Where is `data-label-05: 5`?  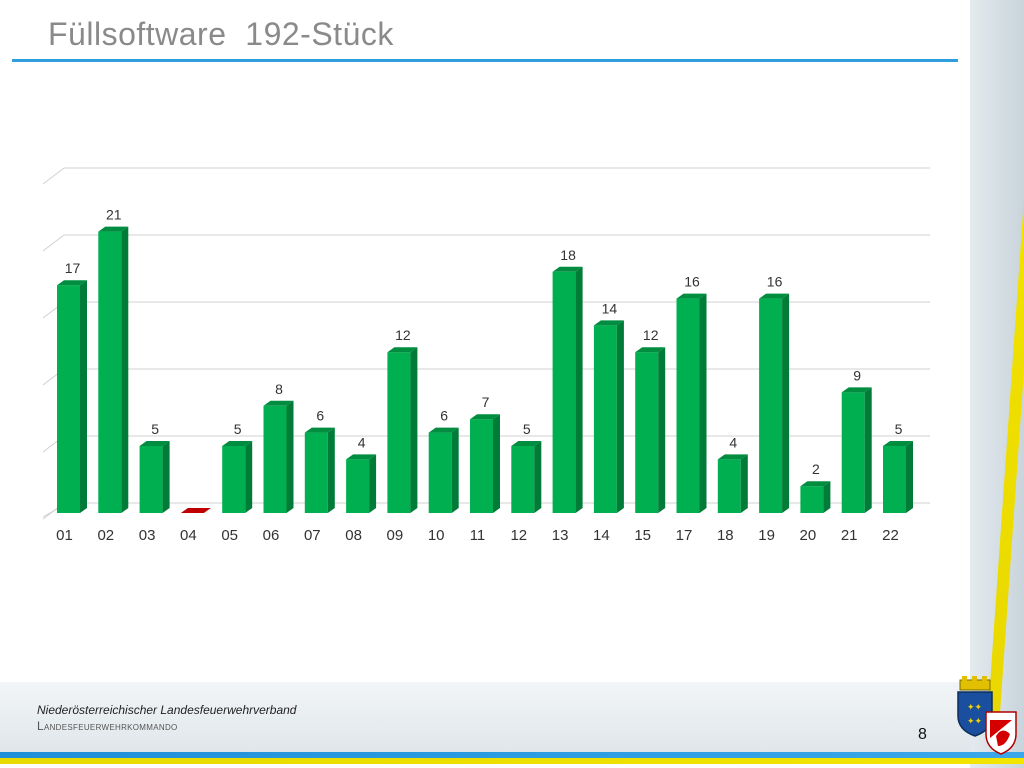 data-label-05: 5 is located at coordinates (238, 429).